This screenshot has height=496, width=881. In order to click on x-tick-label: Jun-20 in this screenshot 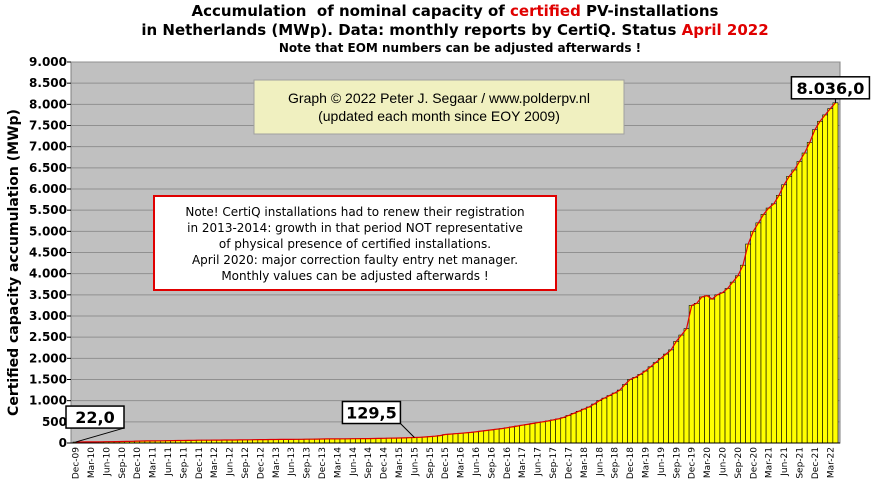, I will do `click(723, 462)`.